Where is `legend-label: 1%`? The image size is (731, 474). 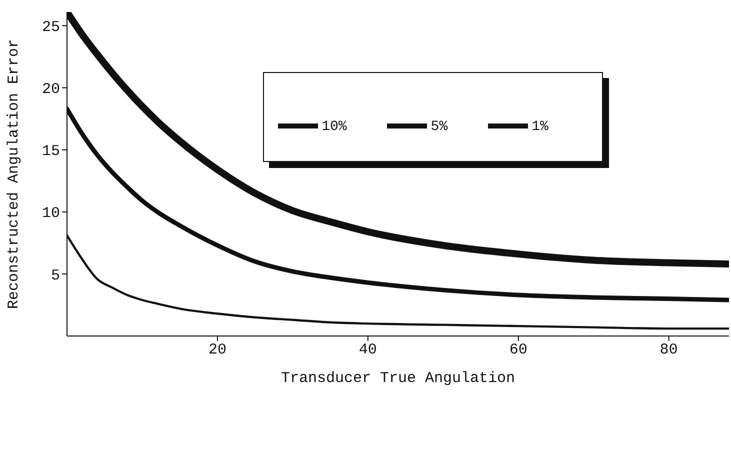 legend-label: 1% is located at coordinates (540, 126).